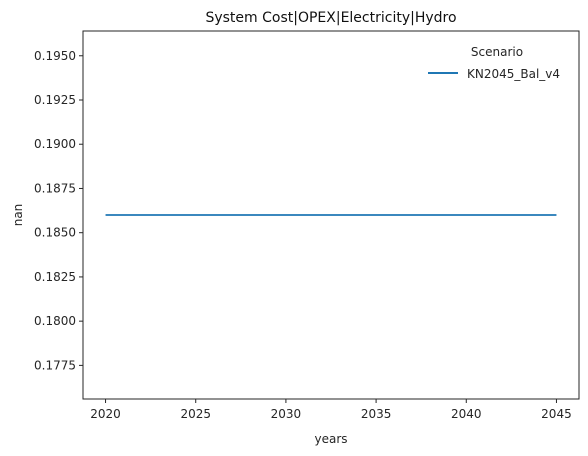  What do you see at coordinates (105, 414) in the screenshot?
I see `x-tick-label: 2020` at bounding box center [105, 414].